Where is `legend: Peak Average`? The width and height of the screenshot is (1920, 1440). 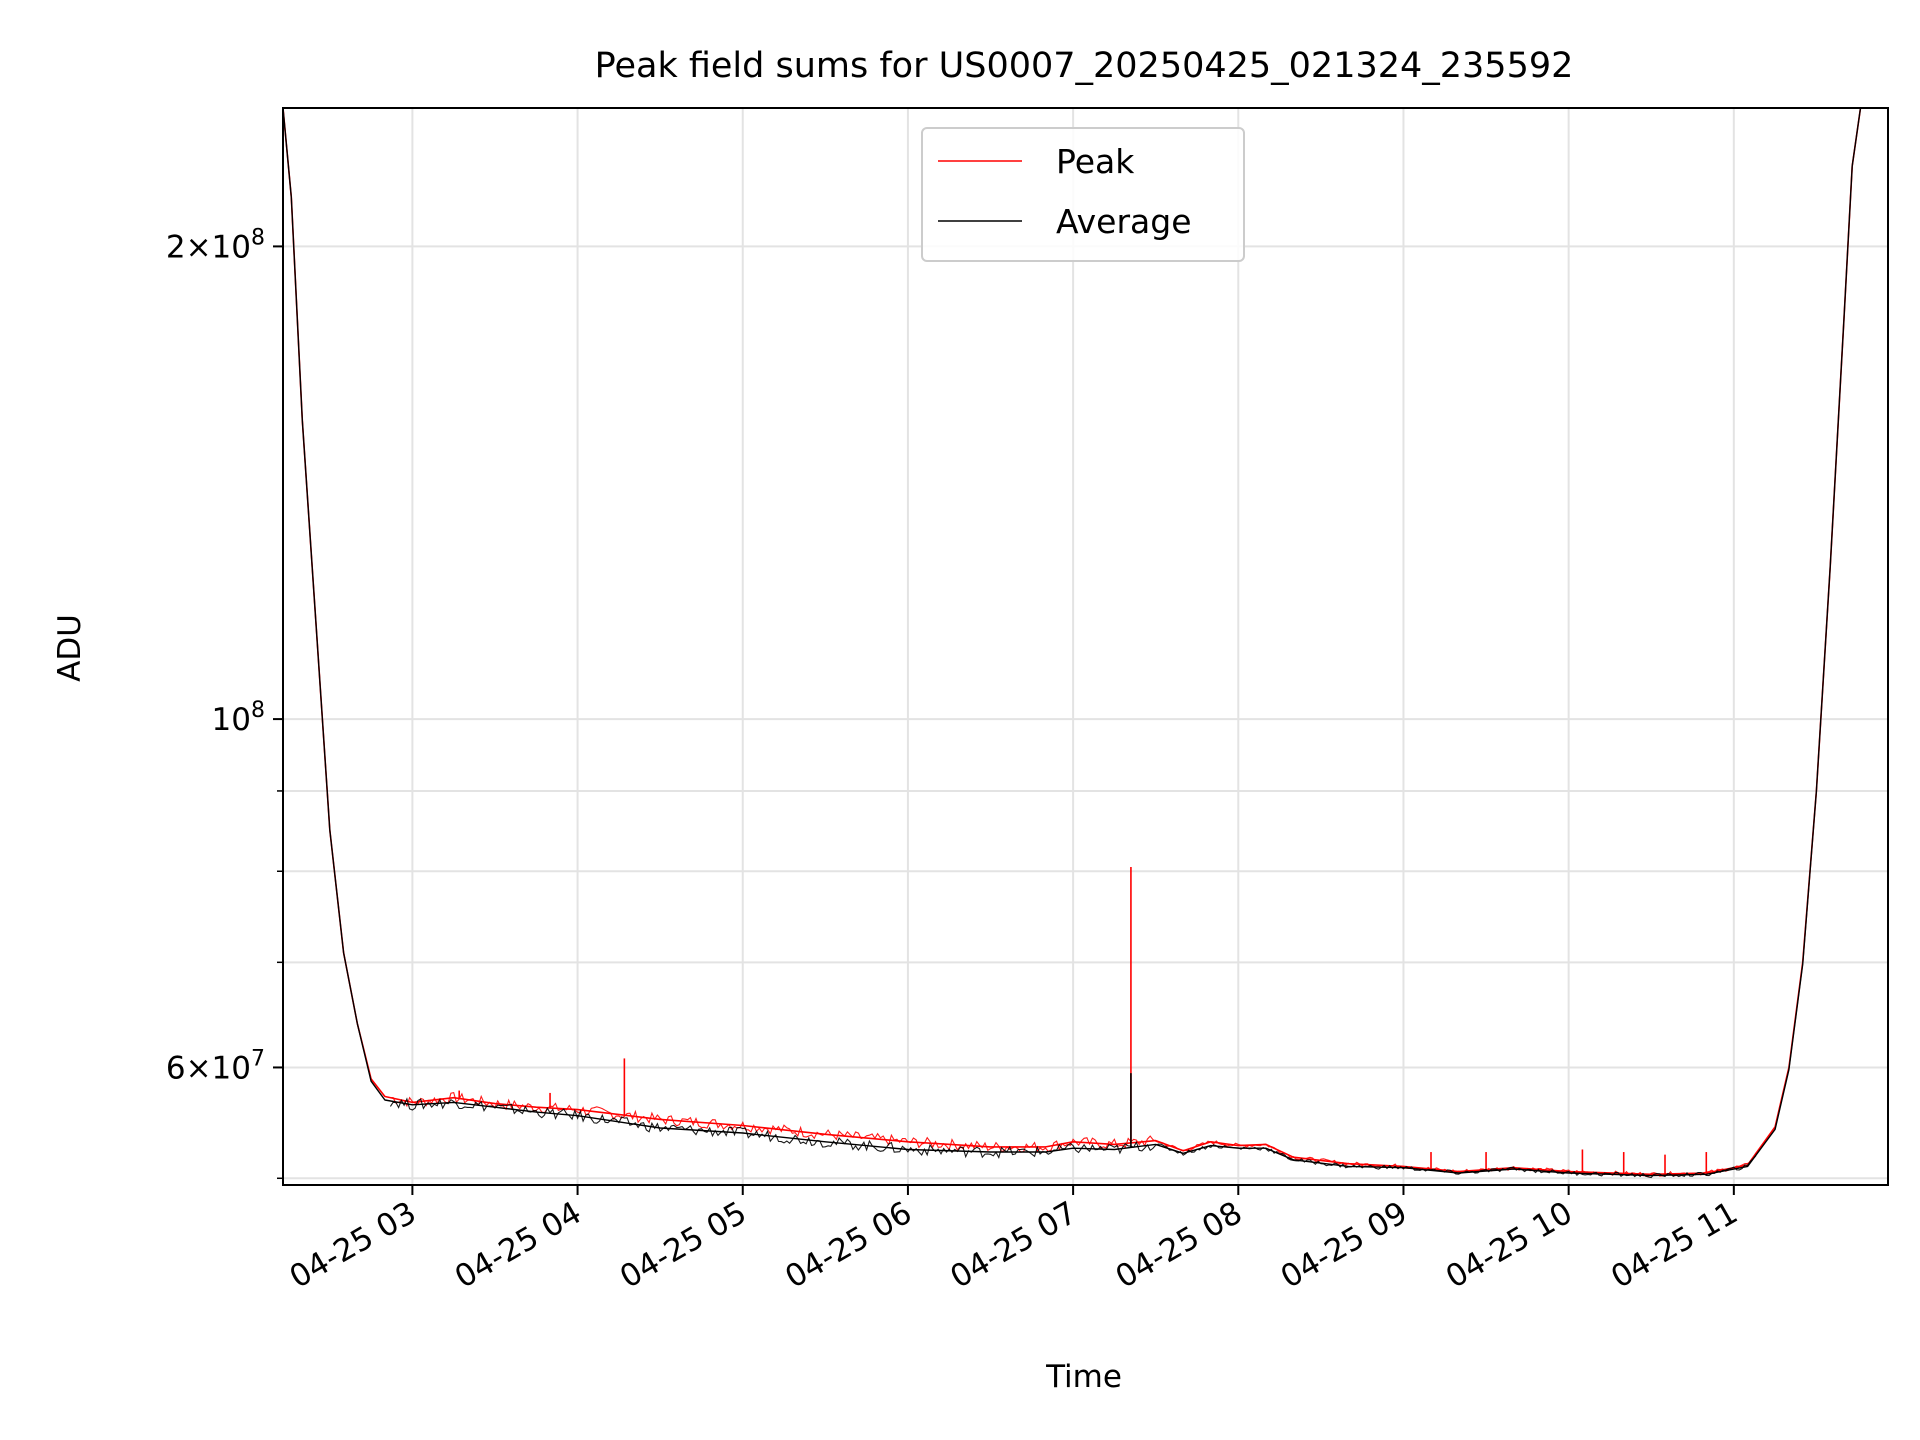 legend: Peak Average is located at coordinates (1083, 194).